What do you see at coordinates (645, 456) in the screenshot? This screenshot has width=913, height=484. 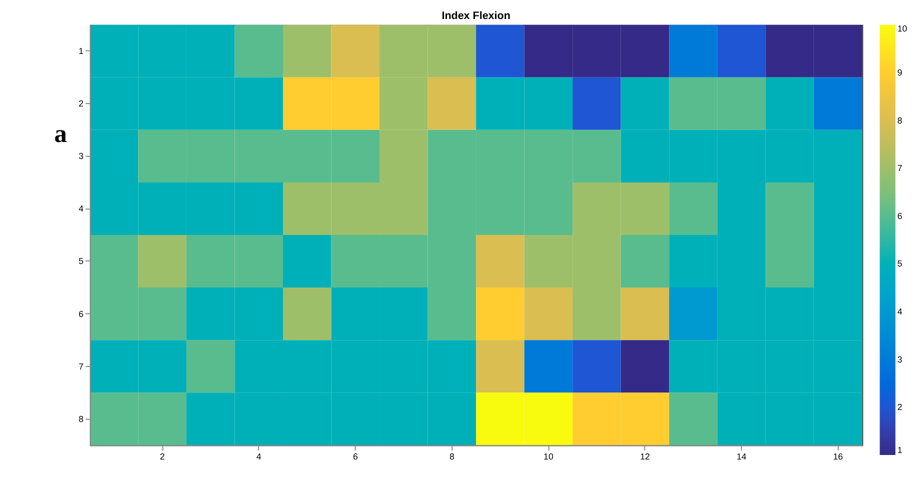 I see `x-tick-label: 12` at bounding box center [645, 456].